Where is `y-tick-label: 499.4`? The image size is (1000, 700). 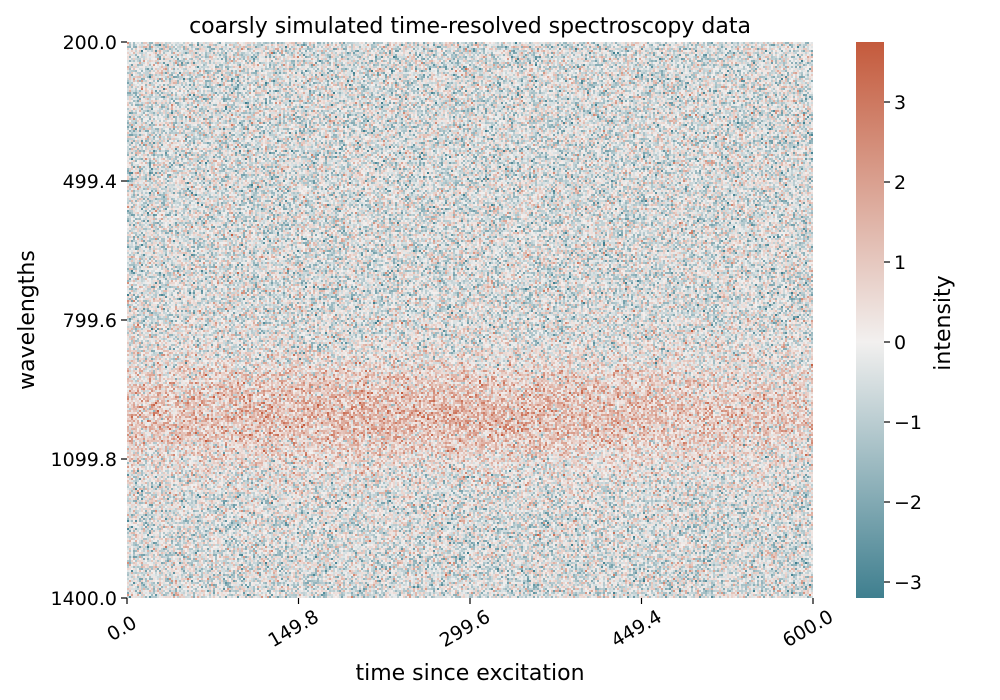 y-tick-label: 499.4 is located at coordinates (90, 182).